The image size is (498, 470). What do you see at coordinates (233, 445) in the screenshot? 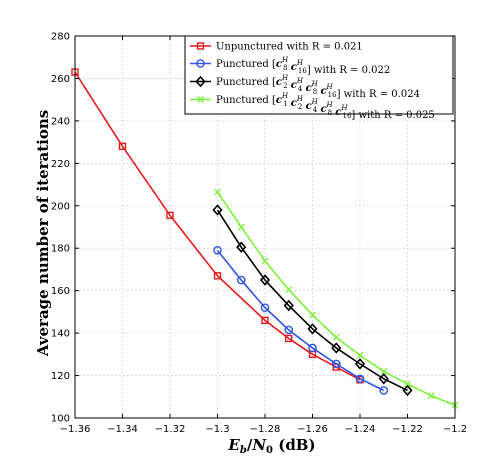
I see `x-axis-title-e: E` at bounding box center [233, 445].